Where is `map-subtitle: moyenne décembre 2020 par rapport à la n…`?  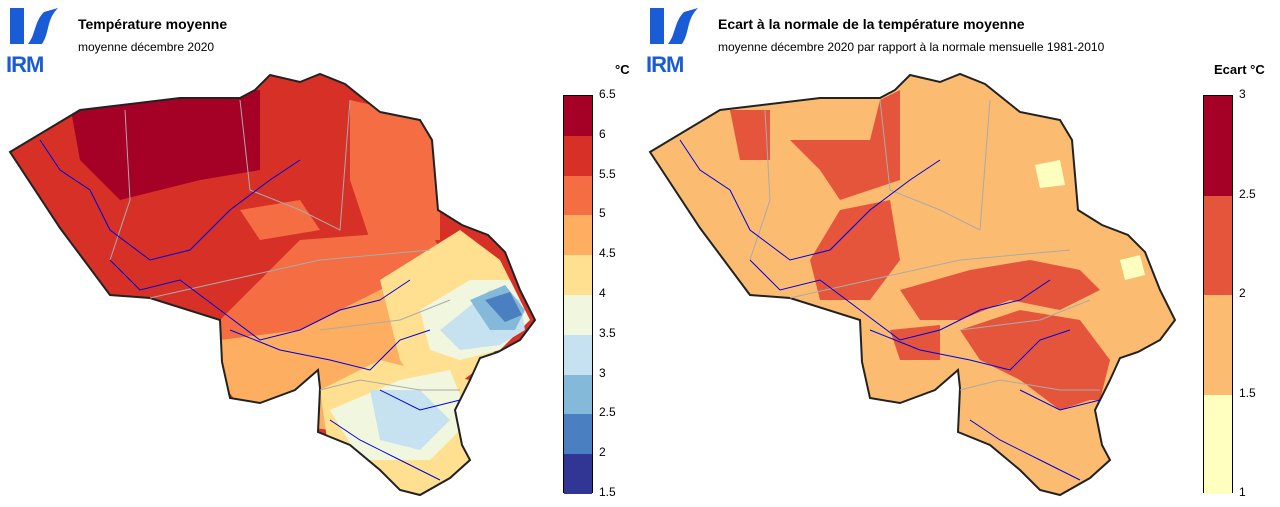
map-subtitle: moyenne décembre 2020 par rapport à la n… is located at coordinates (911, 47).